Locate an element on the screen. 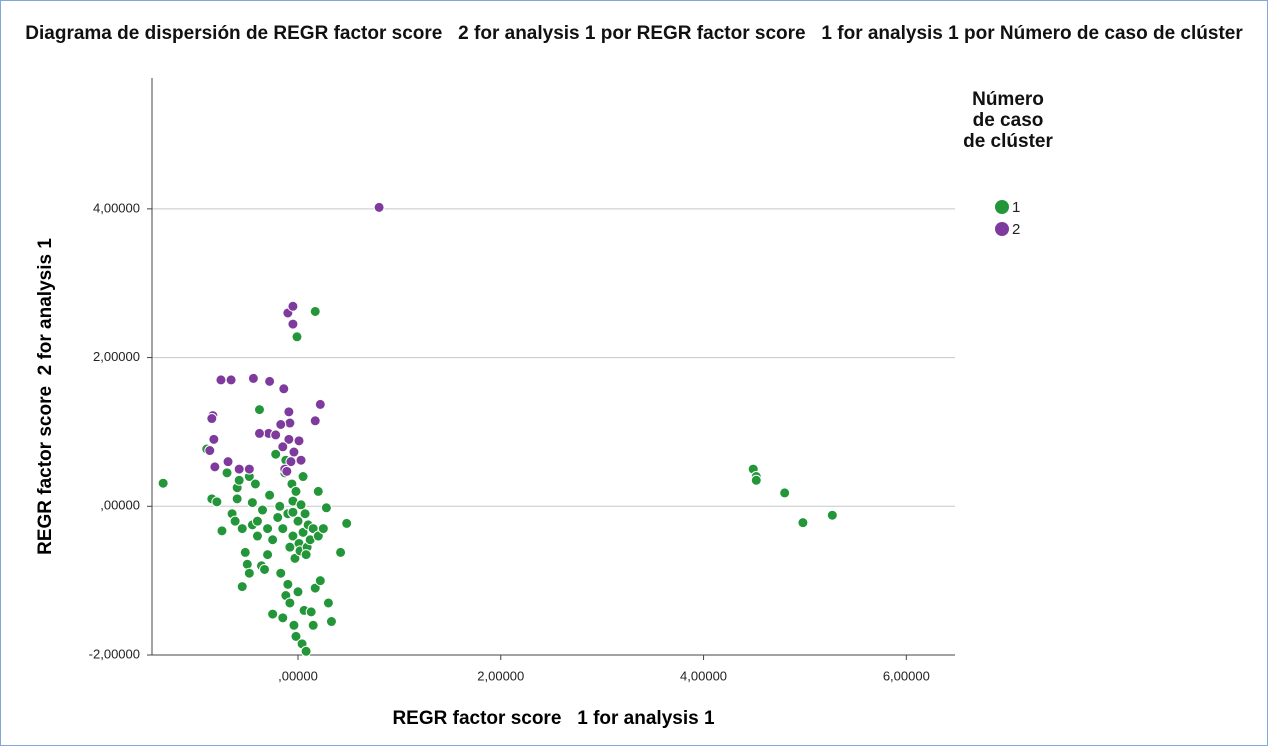 The height and width of the screenshot is (746, 1268). y-tick-label: -2,00000 is located at coordinates (114, 653).